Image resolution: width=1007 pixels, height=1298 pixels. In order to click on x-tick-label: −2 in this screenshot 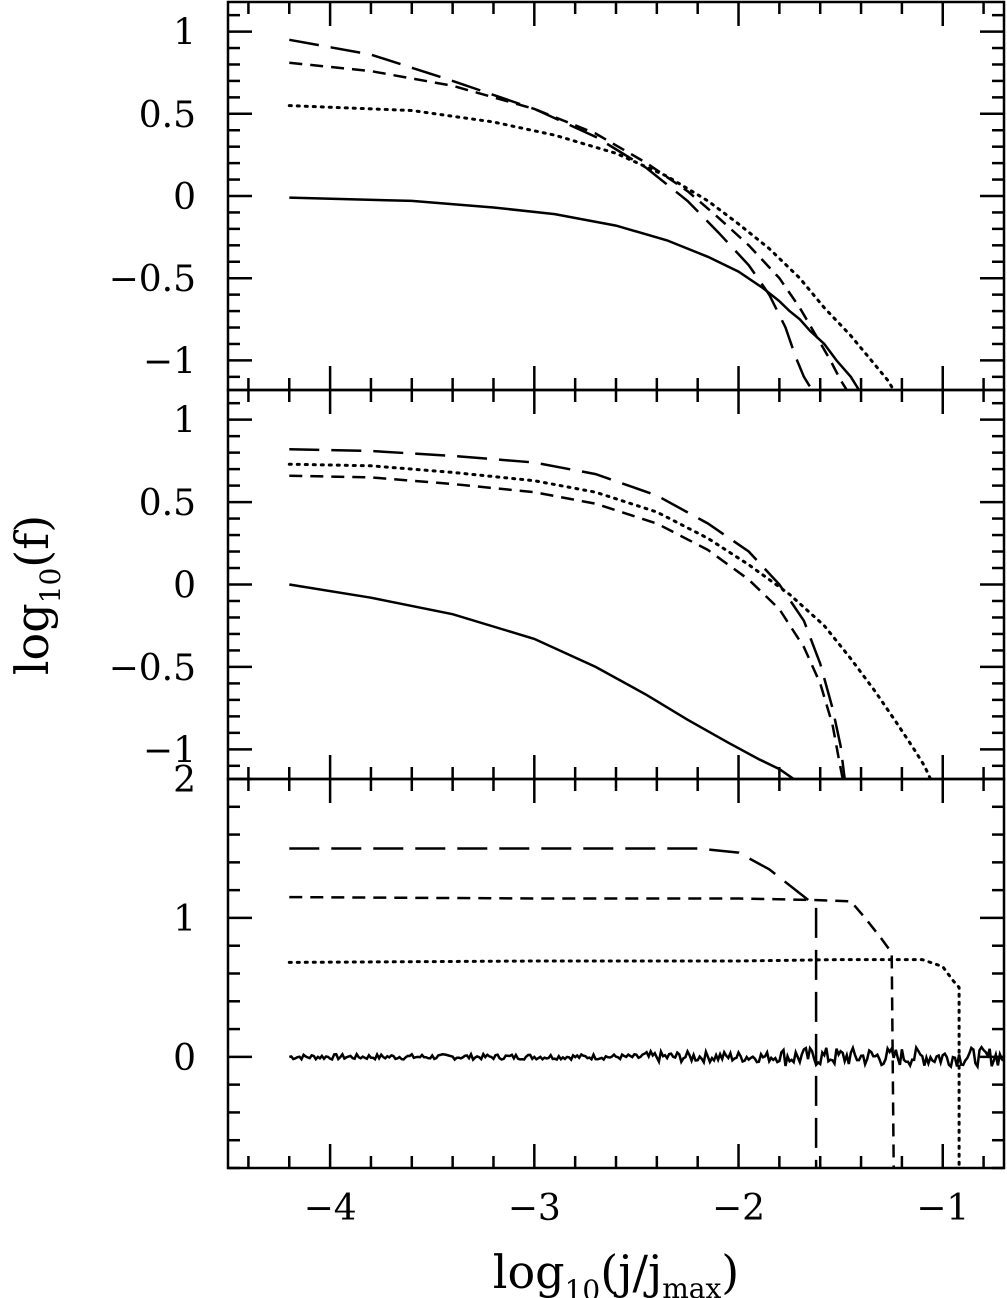, I will do `click(738, 1208)`.